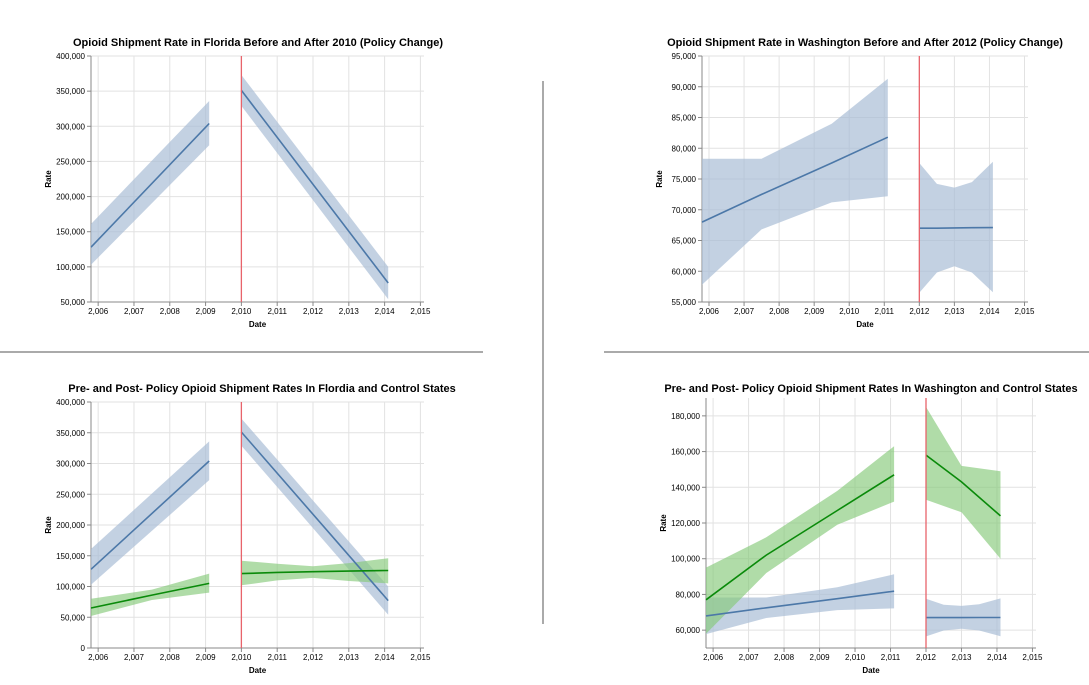 The height and width of the screenshot is (685, 1089). I want to click on fl_bottom-x-tick-label: 2,015, so click(420, 657).